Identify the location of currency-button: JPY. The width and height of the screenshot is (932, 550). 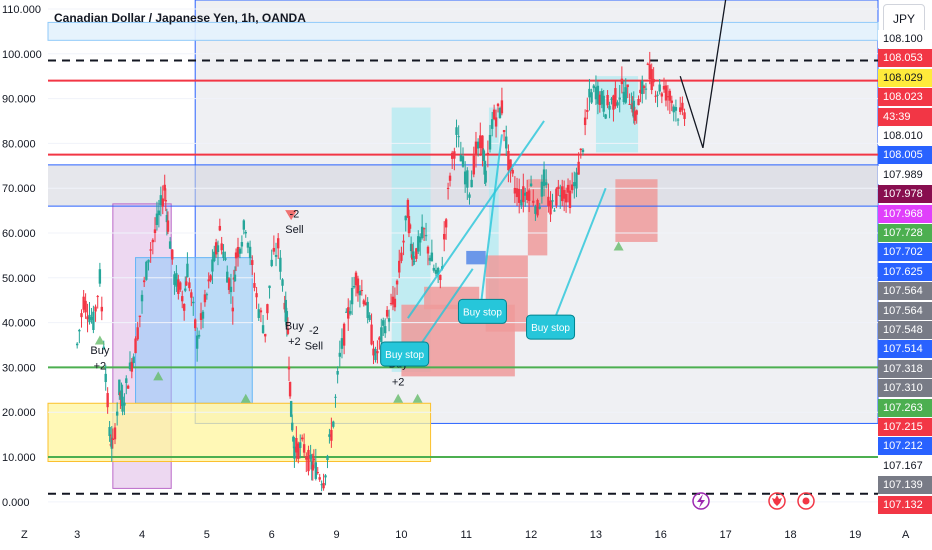
(904, 19).